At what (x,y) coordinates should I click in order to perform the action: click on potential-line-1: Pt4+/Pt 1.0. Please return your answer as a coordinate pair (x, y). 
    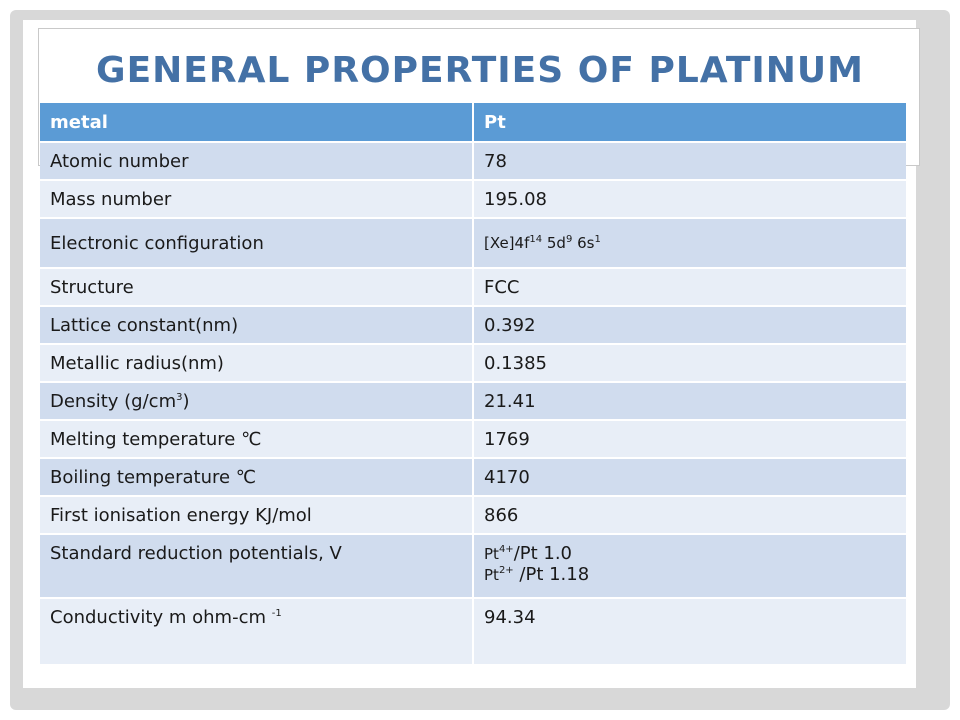
    Looking at the image, I should click on (528, 553).